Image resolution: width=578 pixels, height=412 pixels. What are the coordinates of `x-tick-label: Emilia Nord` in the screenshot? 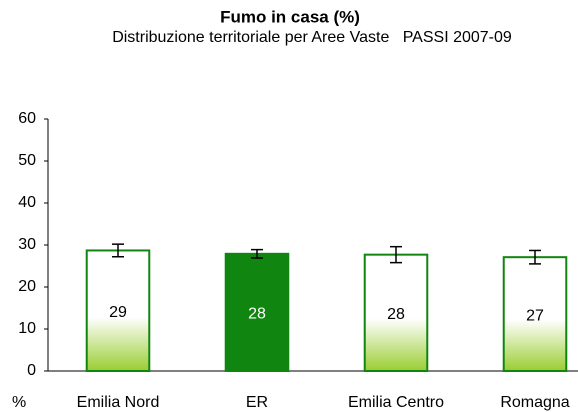 It's located at (118, 402).